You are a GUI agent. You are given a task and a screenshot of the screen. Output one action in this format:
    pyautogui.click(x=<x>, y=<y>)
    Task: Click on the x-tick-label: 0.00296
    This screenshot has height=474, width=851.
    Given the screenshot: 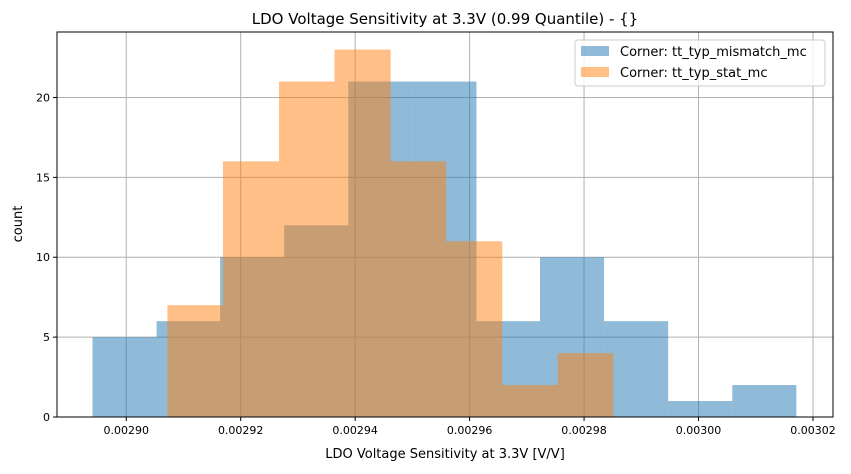 What is the action you would take?
    pyautogui.click(x=470, y=430)
    